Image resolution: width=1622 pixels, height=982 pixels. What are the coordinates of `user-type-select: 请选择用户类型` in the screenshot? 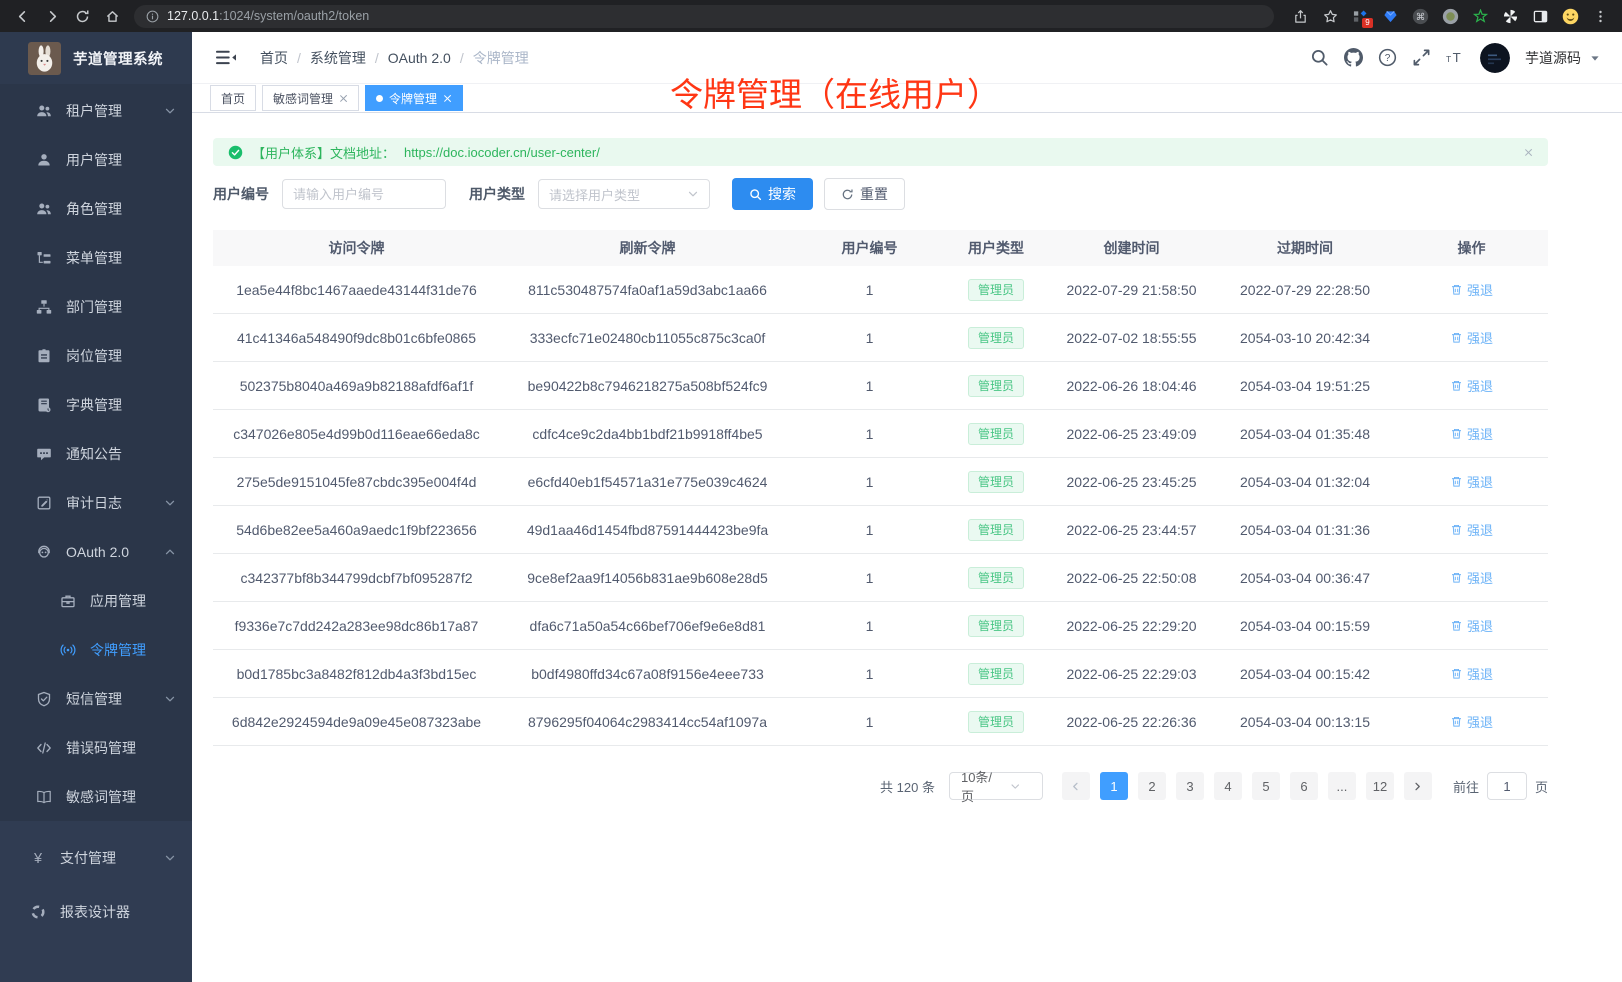 It's located at (624, 194).